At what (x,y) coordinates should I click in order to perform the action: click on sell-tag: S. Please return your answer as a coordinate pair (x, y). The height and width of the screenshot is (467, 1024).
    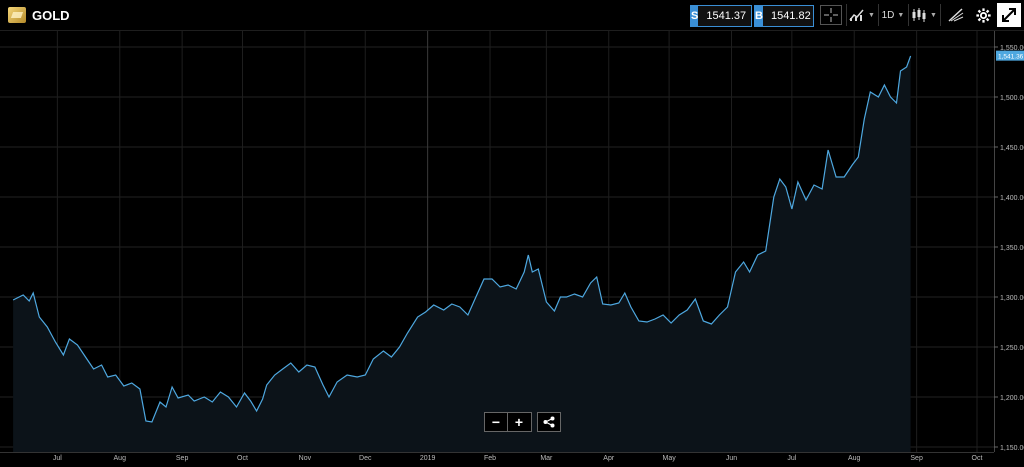
    Looking at the image, I should click on (695, 16).